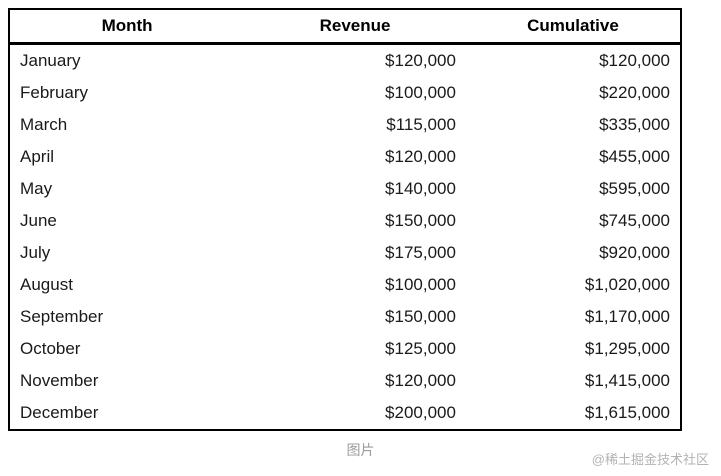  Describe the element at coordinates (345, 253) in the screenshot. I see `table-row: July $175,000 $920,000` at that location.